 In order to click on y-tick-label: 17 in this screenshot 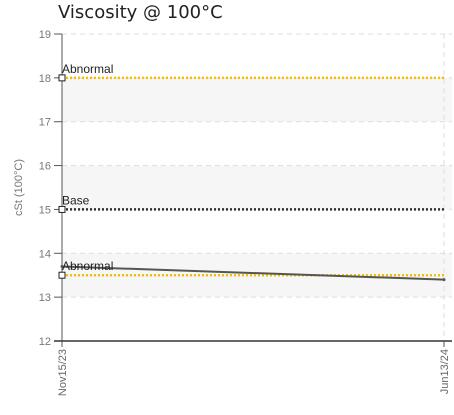, I will do `click(45, 123)`.